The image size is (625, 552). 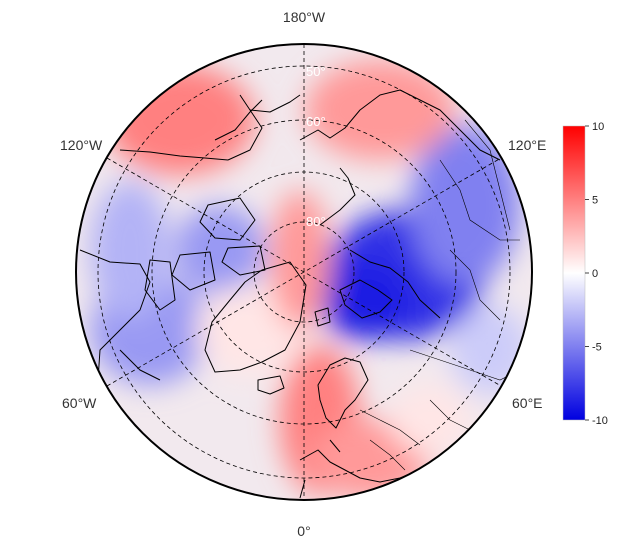 What do you see at coordinates (527, 145) in the screenshot?
I see `lon-label-upper-right: 120°E` at bounding box center [527, 145].